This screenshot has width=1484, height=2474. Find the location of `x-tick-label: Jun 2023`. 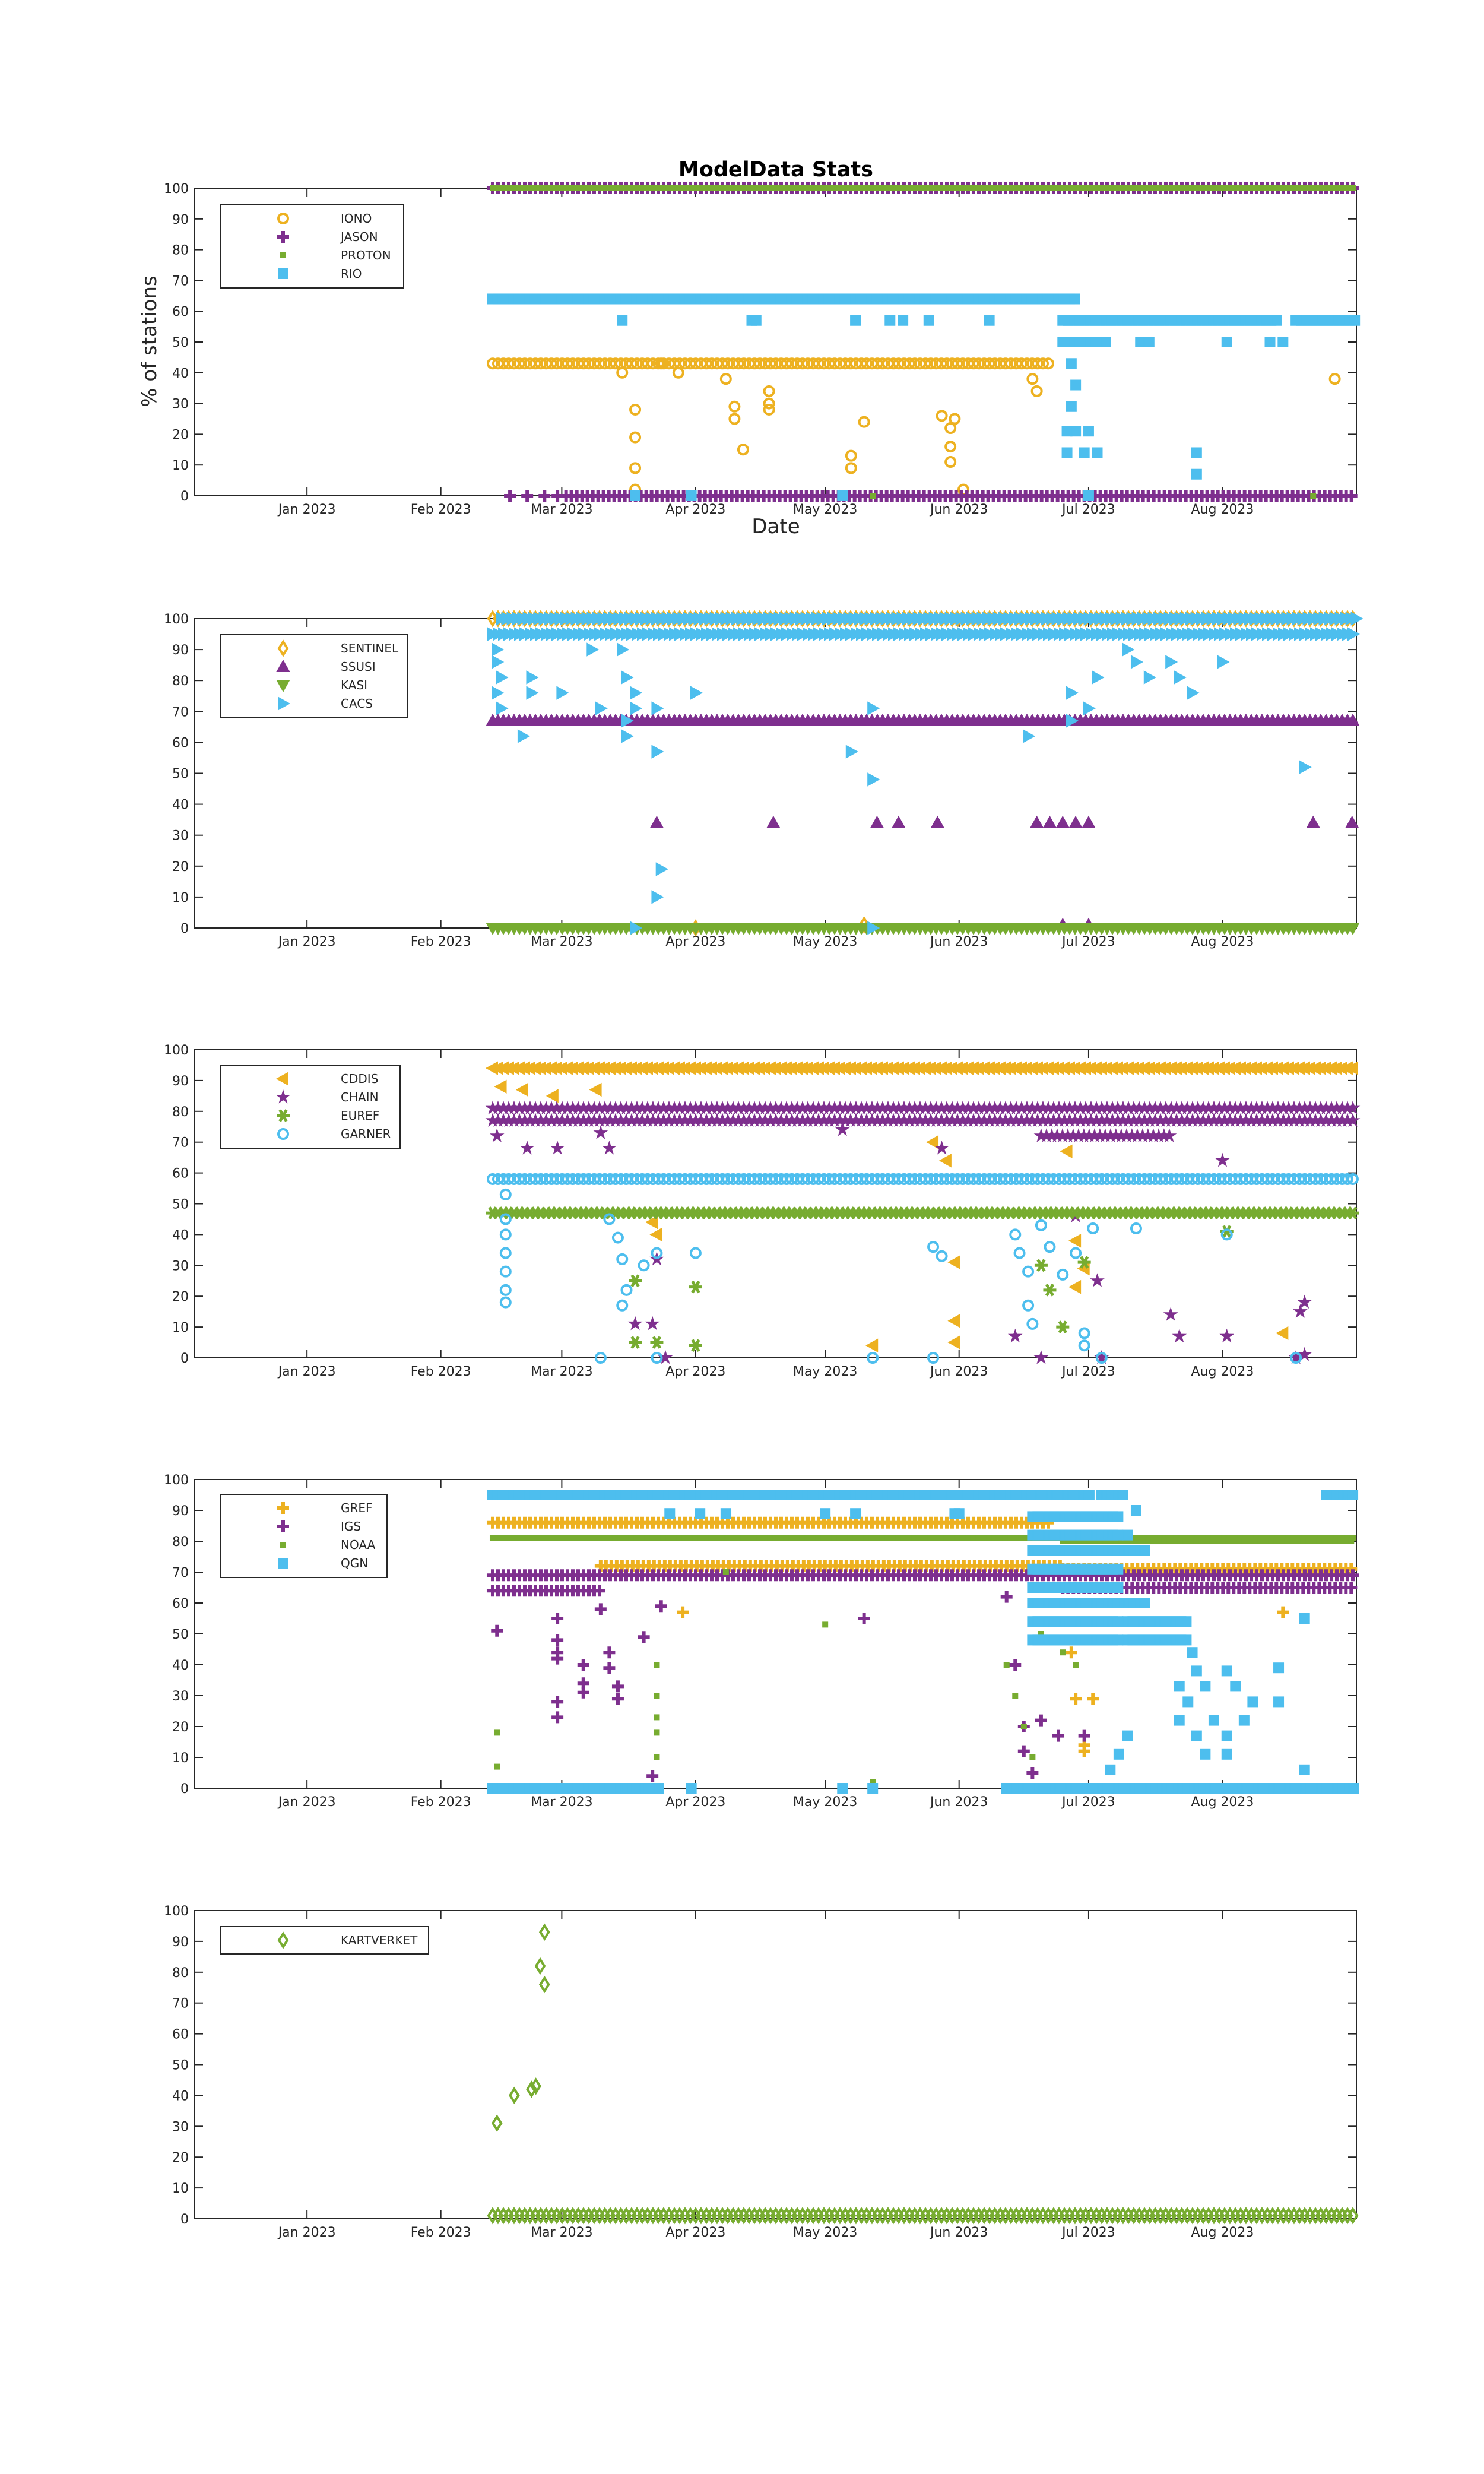

x-tick-label: Jun 2023 is located at coordinates (958, 1371).